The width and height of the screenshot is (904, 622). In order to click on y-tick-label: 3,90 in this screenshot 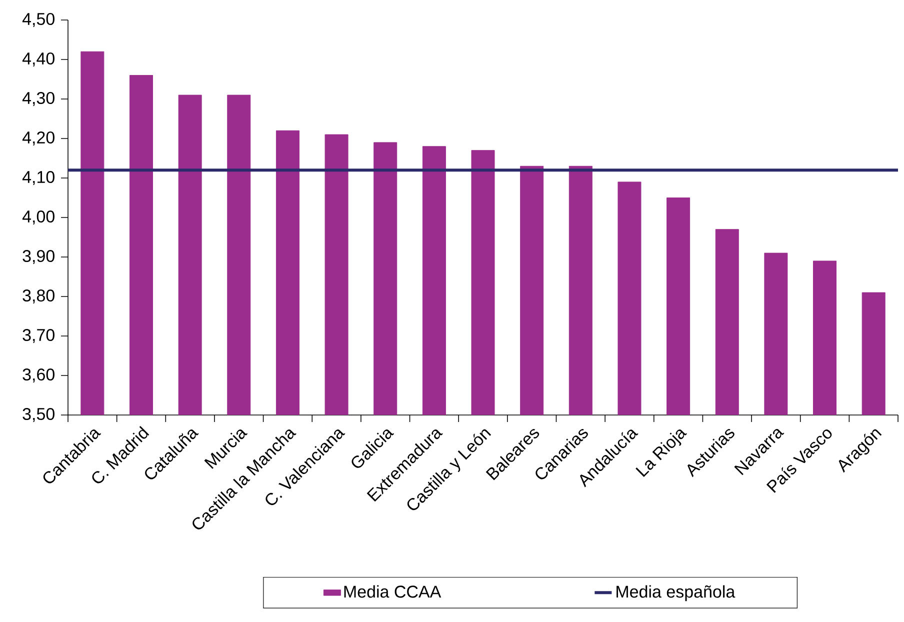, I will do `click(38, 257)`.